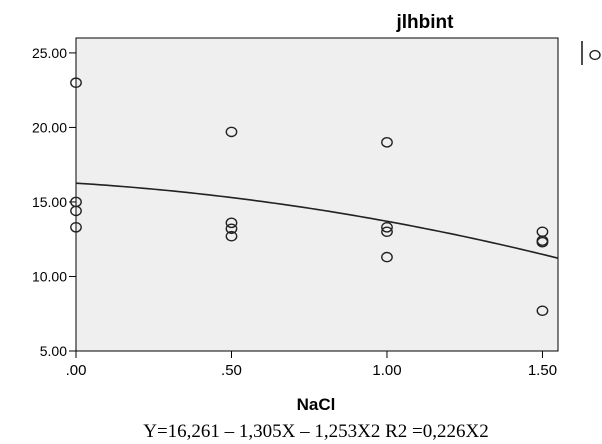  Describe the element at coordinates (311, 365) in the screenshot. I see `x-axis: .00 .50 1.00 1.50` at that location.